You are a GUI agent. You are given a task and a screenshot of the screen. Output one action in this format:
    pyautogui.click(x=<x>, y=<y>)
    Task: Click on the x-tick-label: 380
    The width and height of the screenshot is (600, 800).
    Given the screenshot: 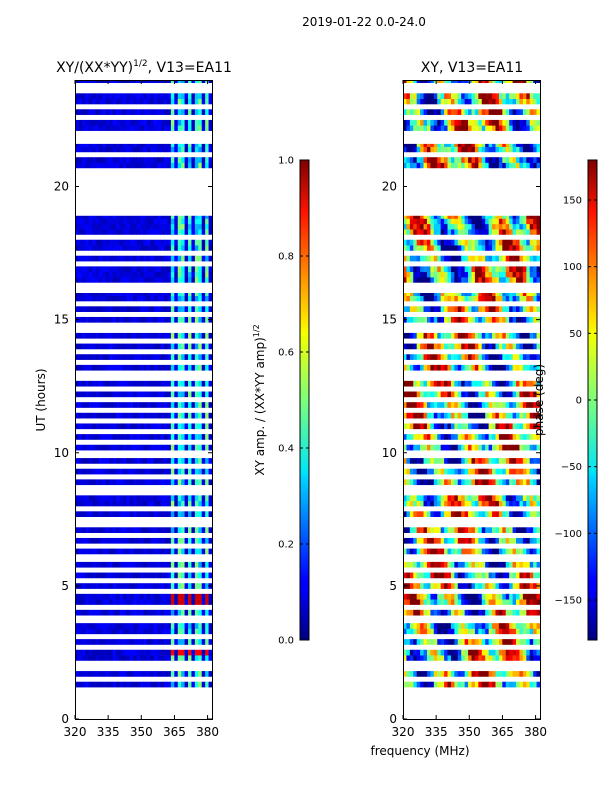 What is the action you would take?
    pyautogui.click(x=535, y=732)
    